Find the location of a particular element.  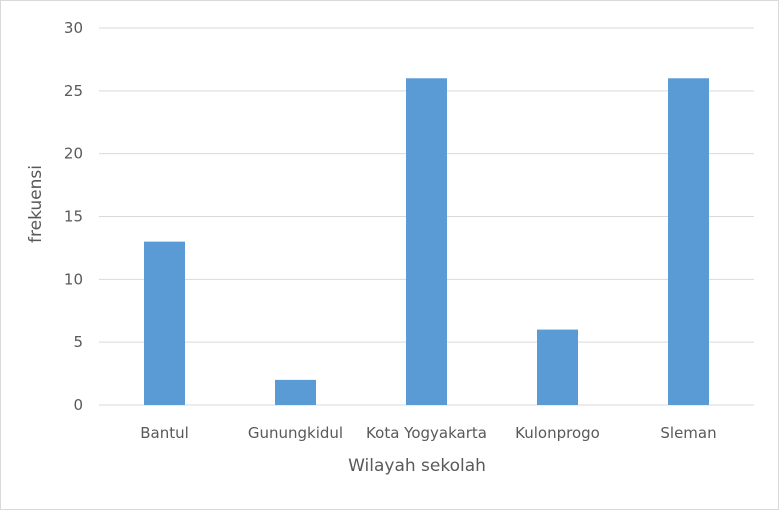

y-tick-label: 10 is located at coordinates (73, 279).